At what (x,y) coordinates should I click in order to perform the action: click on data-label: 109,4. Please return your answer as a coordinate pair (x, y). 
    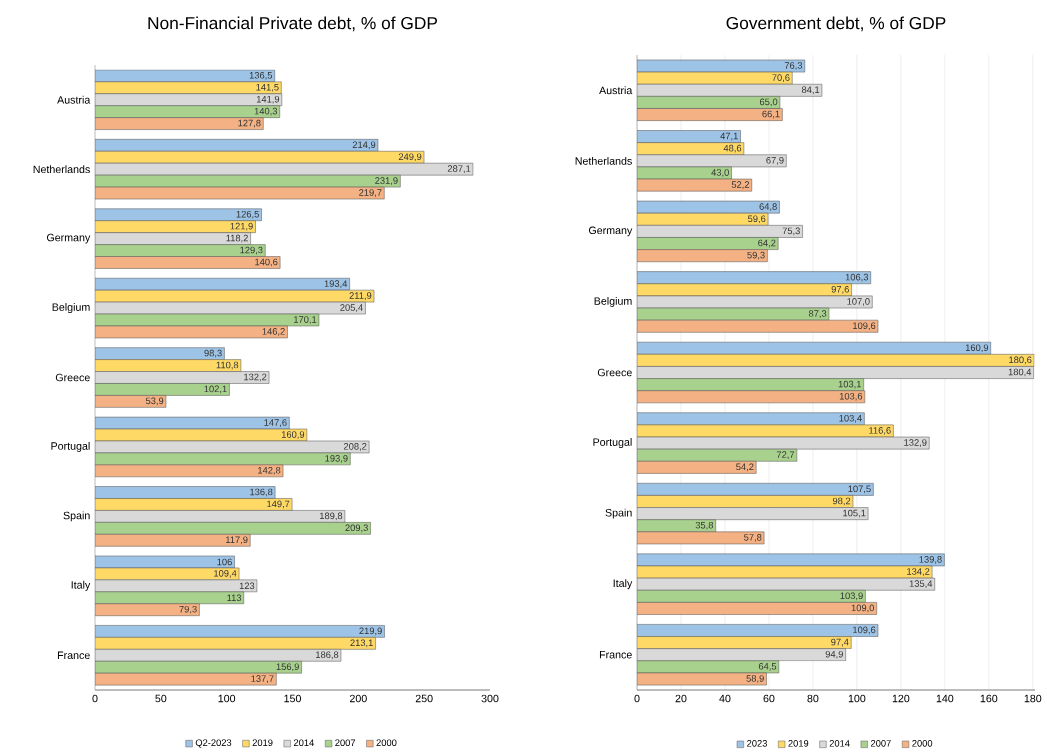
    Looking at the image, I should click on (225, 574).